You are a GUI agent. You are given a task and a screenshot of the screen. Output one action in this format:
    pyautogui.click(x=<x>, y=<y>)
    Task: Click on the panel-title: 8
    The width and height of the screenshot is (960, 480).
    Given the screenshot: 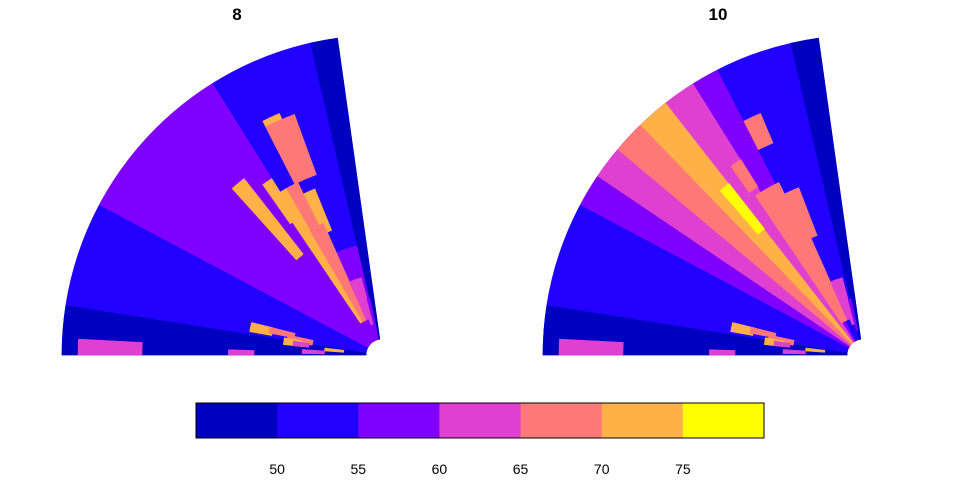 What is the action you would take?
    pyautogui.click(x=236, y=14)
    